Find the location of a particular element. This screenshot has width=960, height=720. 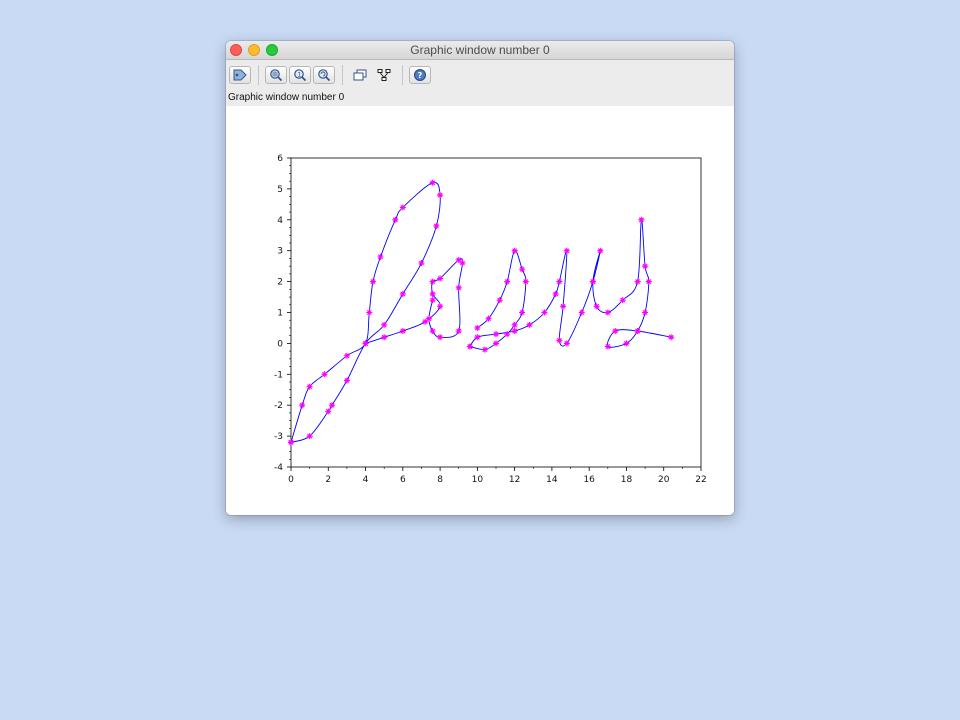

close-window-button is located at coordinates (236, 50).